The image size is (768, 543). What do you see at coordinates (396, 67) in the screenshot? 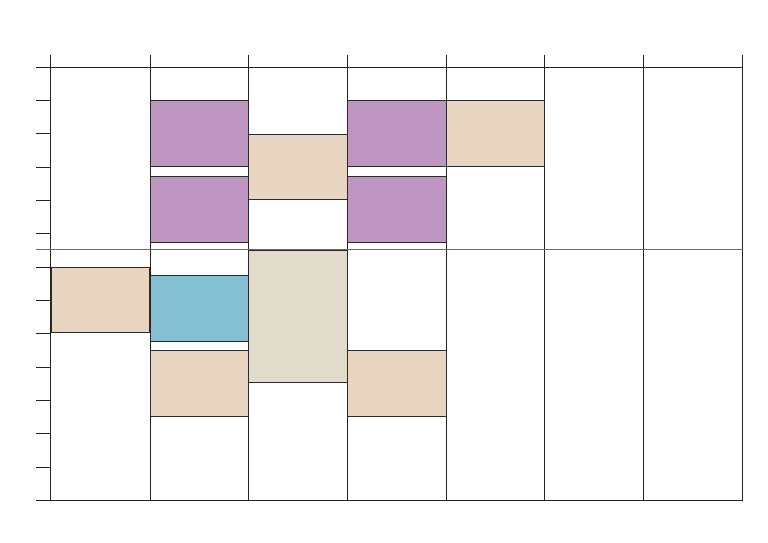
I see `grid-top-line` at bounding box center [396, 67].